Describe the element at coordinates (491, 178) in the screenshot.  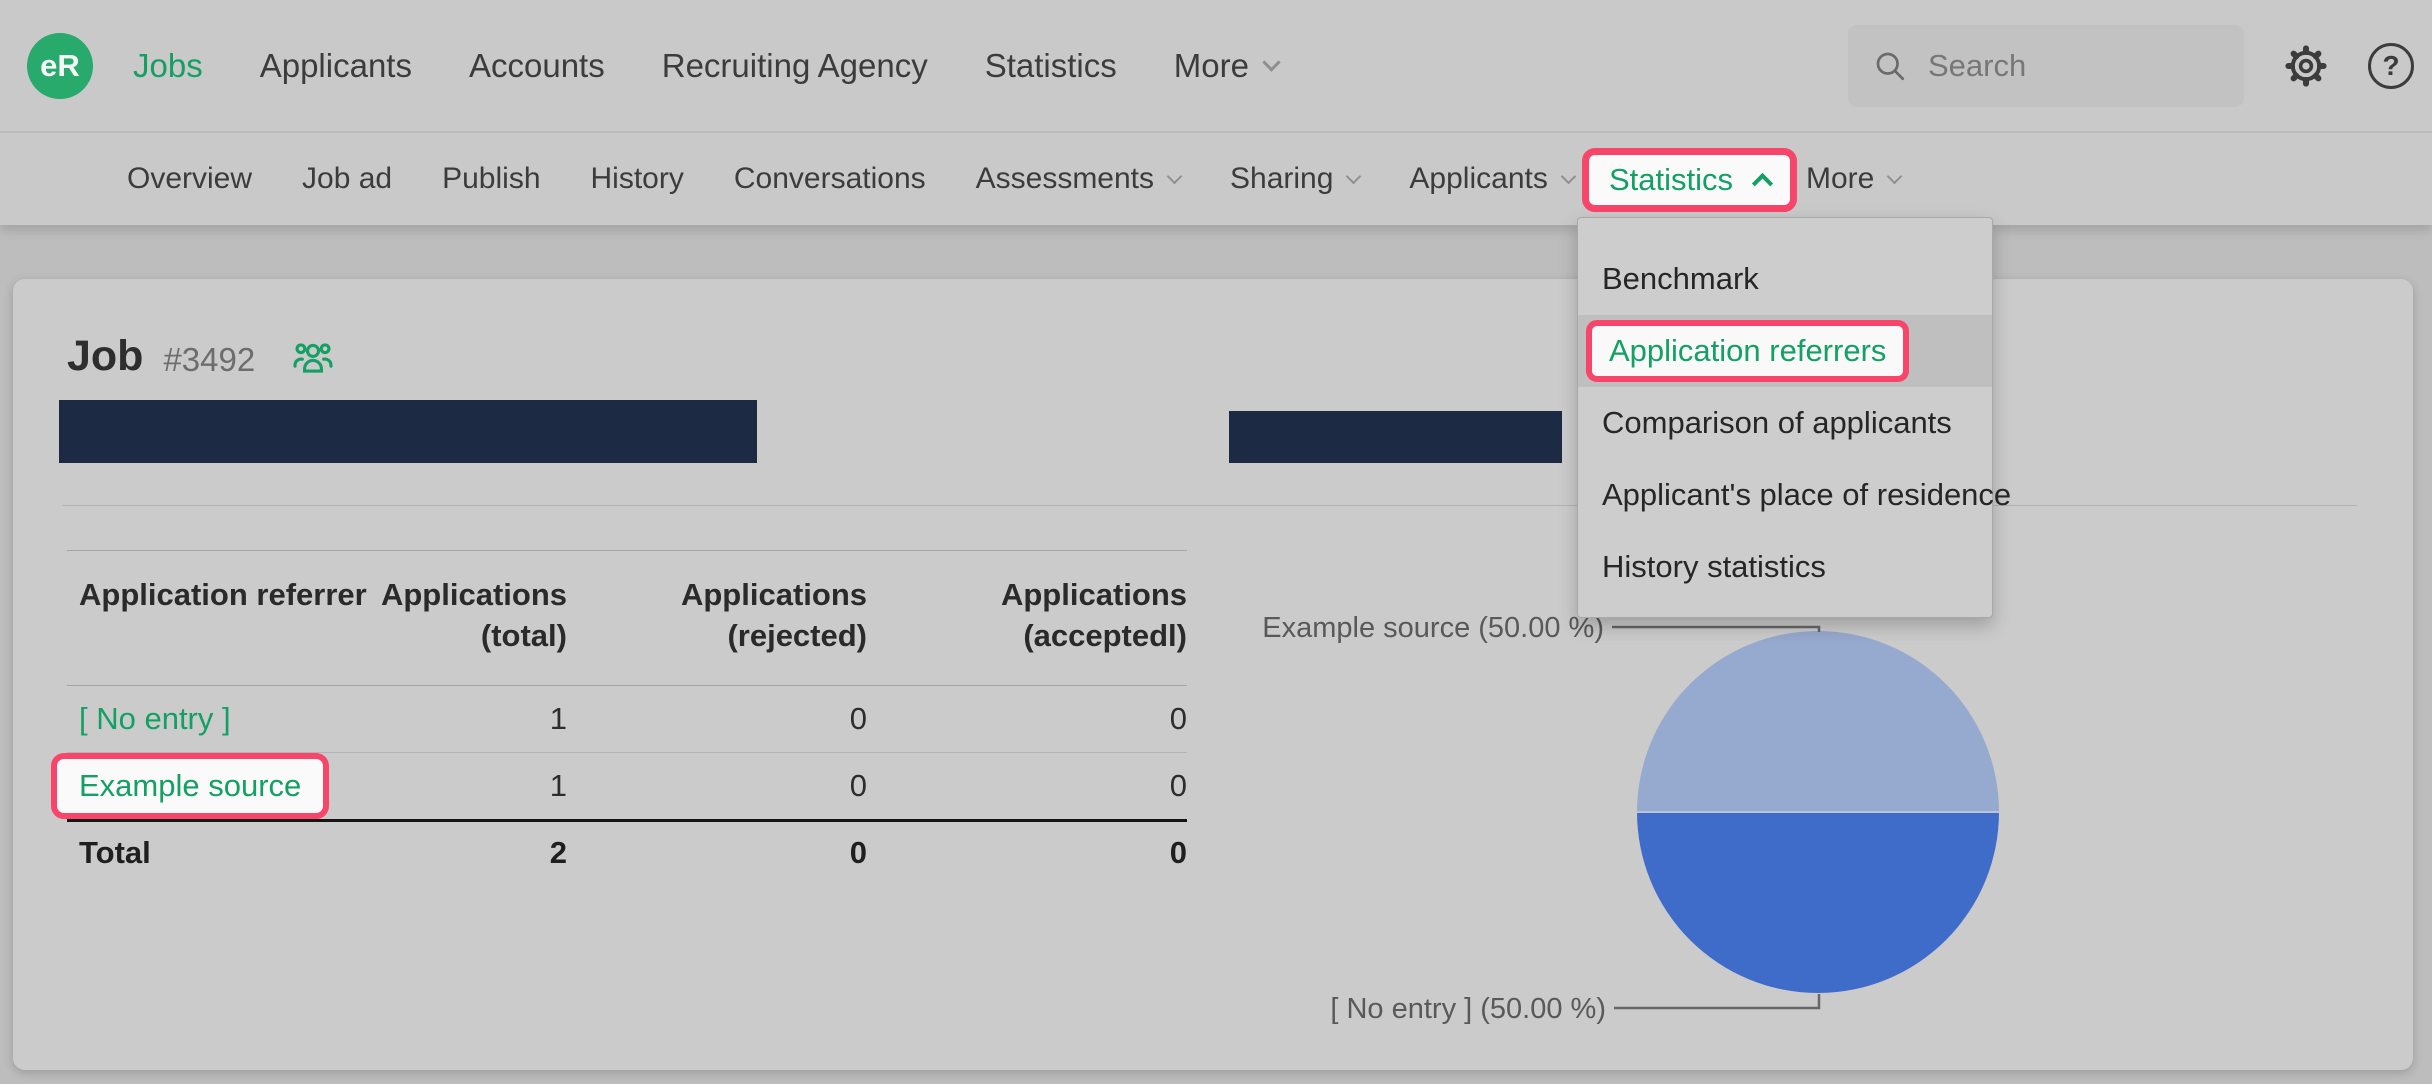
I see `subnav-publish: Publish` at that location.